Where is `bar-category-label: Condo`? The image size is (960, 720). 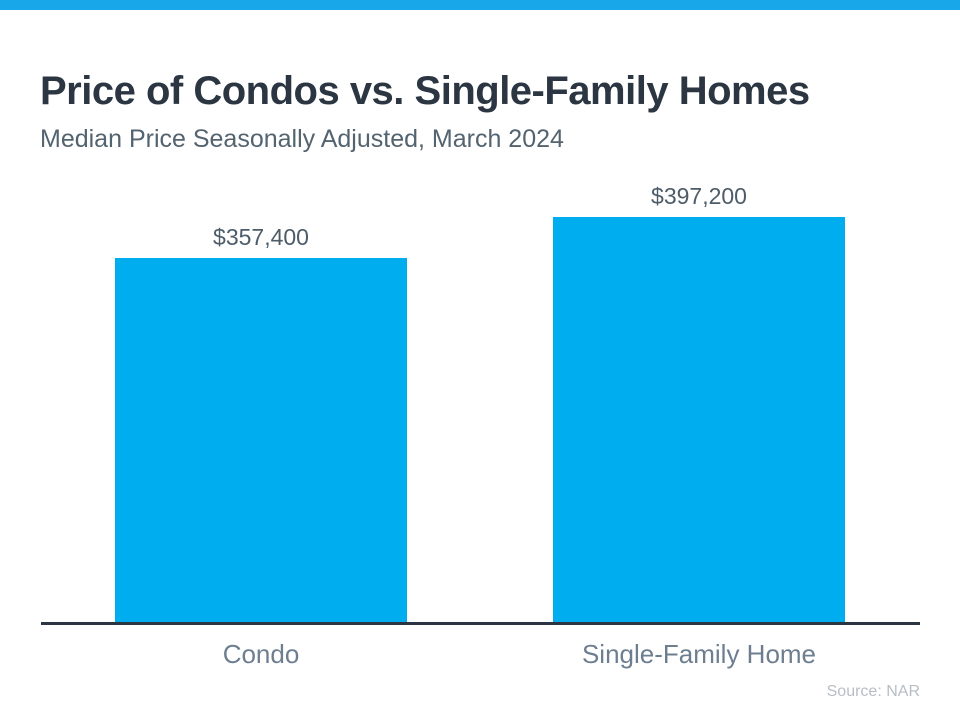
bar-category-label: Condo is located at coordinates (261, 654).